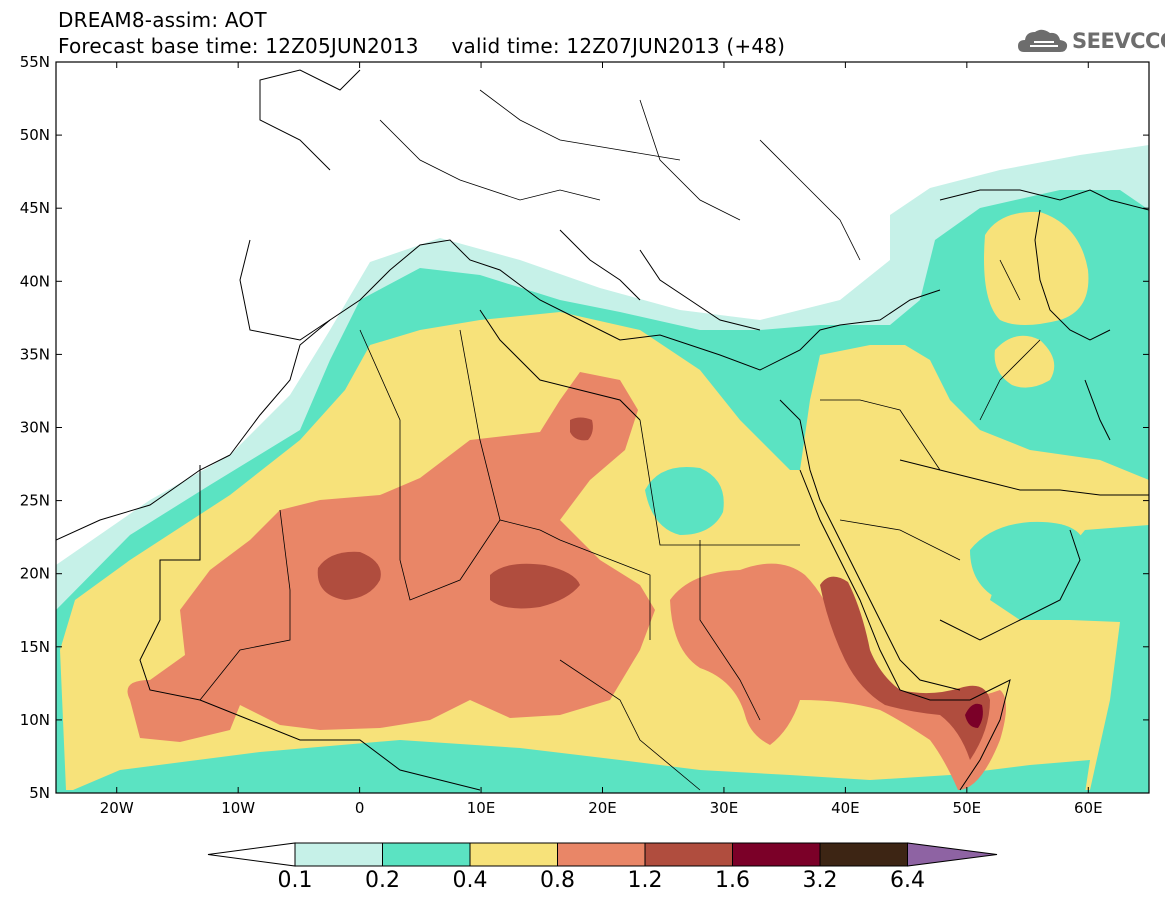 This screenshot has width=1165, height=905. I want to click on colorbar-label: 6.4, so click(907, 880).